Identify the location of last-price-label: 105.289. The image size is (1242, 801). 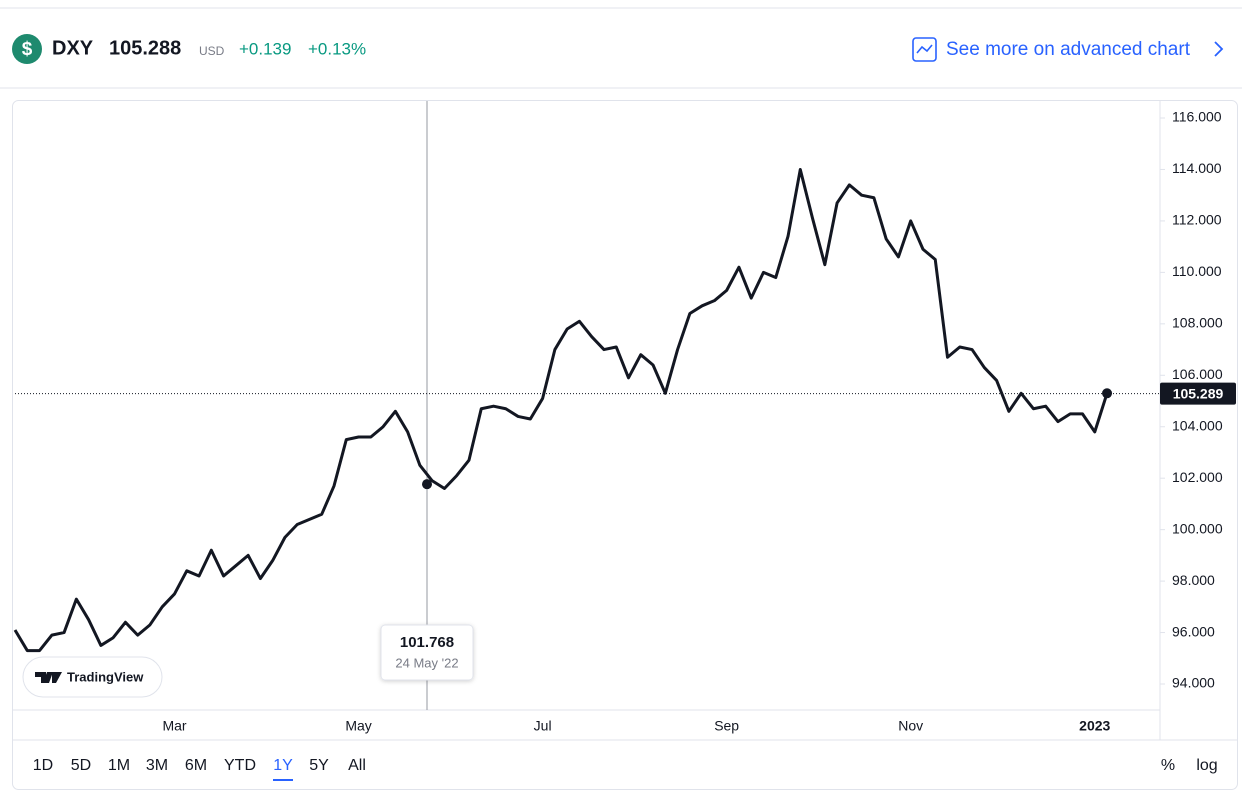
(1198, 393).